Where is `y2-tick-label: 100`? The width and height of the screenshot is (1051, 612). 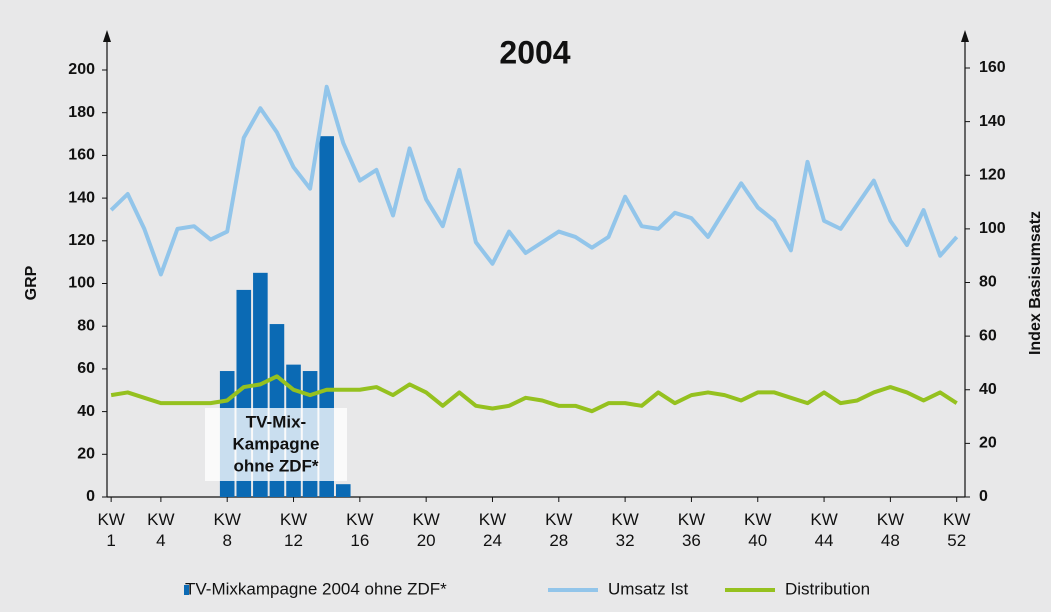
y2-tick-label: 100 is located at coordinates (992, 228).